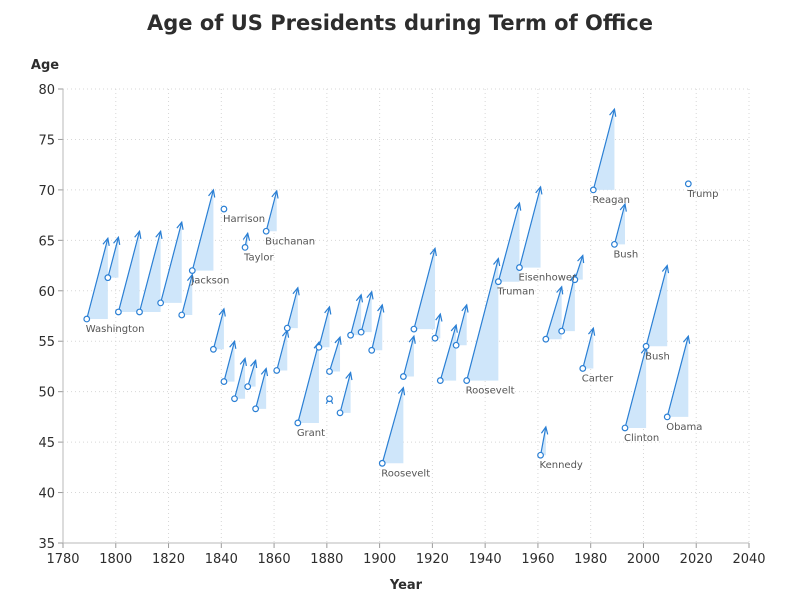 The image size is (800, 600). What do you see at coordinates (45, 65) in the screenshot?
I see `y-axis-title: Age` at bounding box center [45, 65].